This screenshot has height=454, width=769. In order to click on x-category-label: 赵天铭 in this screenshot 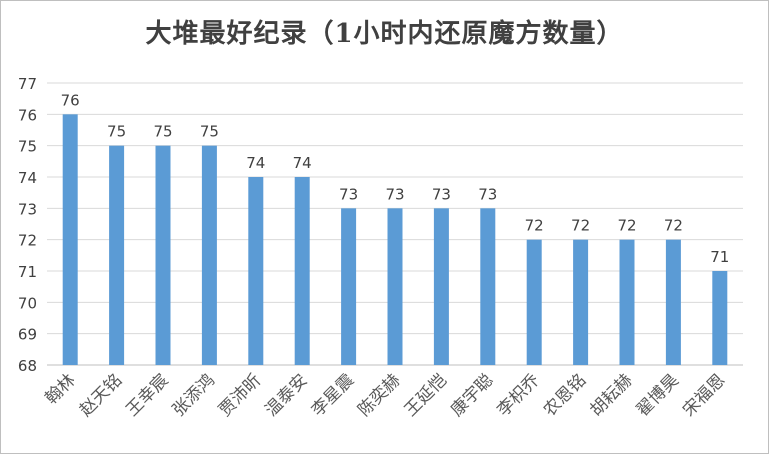, I will do `click(101, 395)`.